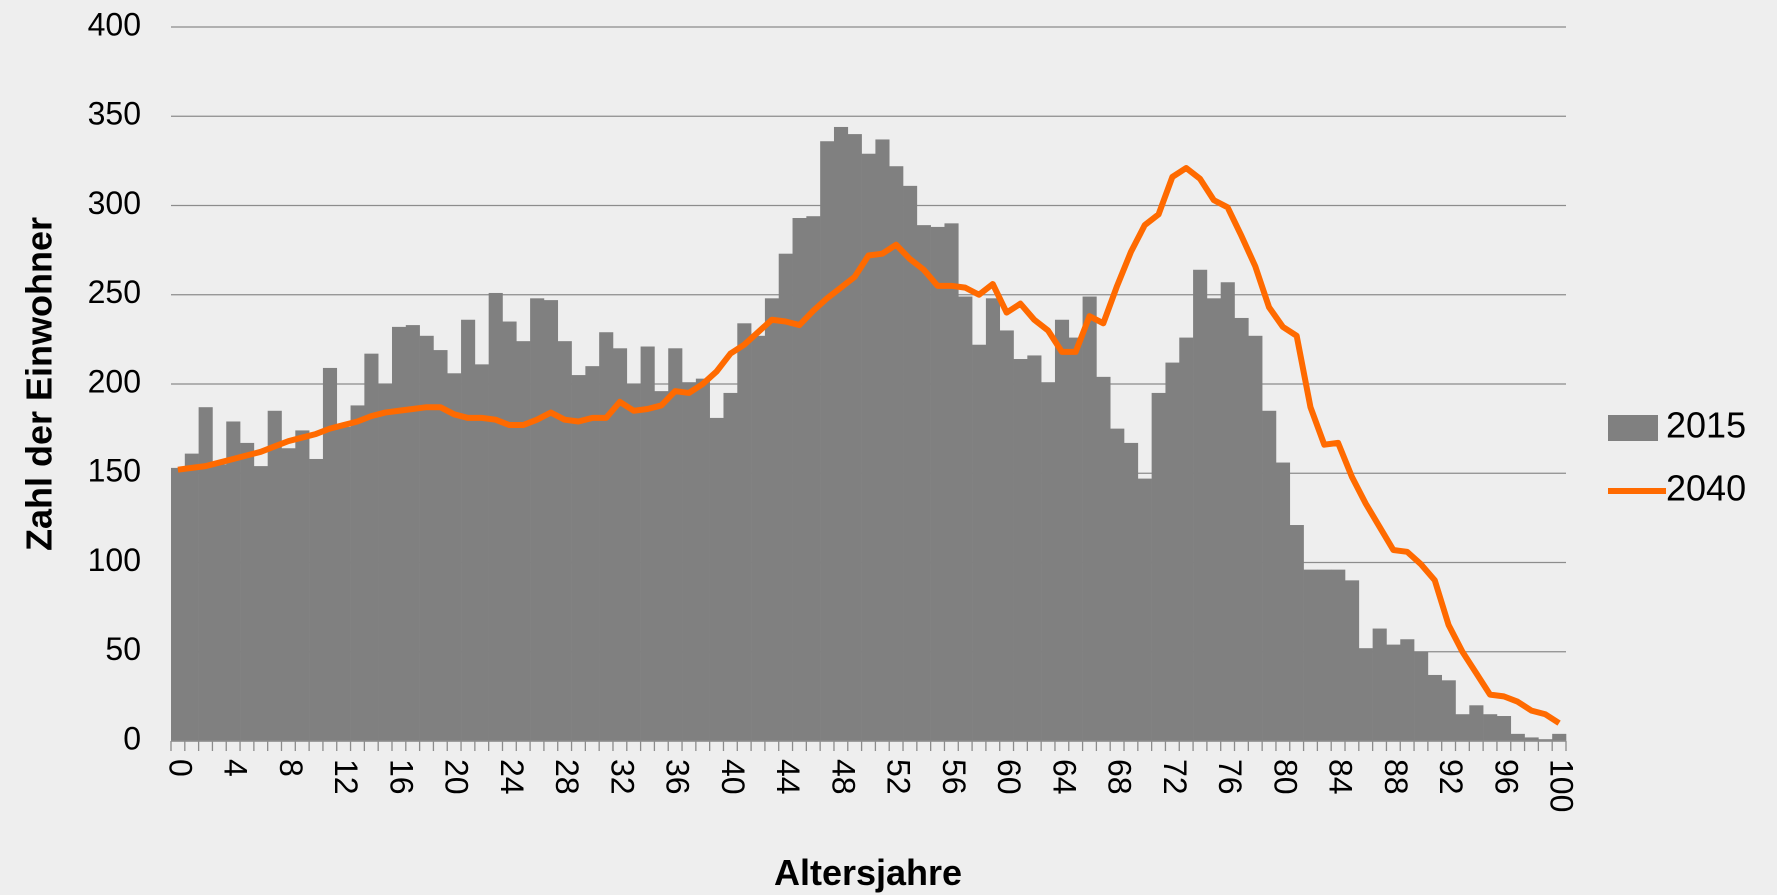 The image size is (1777, 895). What do you see at coordinates (39, 384) in the screenshot?
I see `y-axis-title: Zahl der Einwohner` at bounding box center [39, 384].